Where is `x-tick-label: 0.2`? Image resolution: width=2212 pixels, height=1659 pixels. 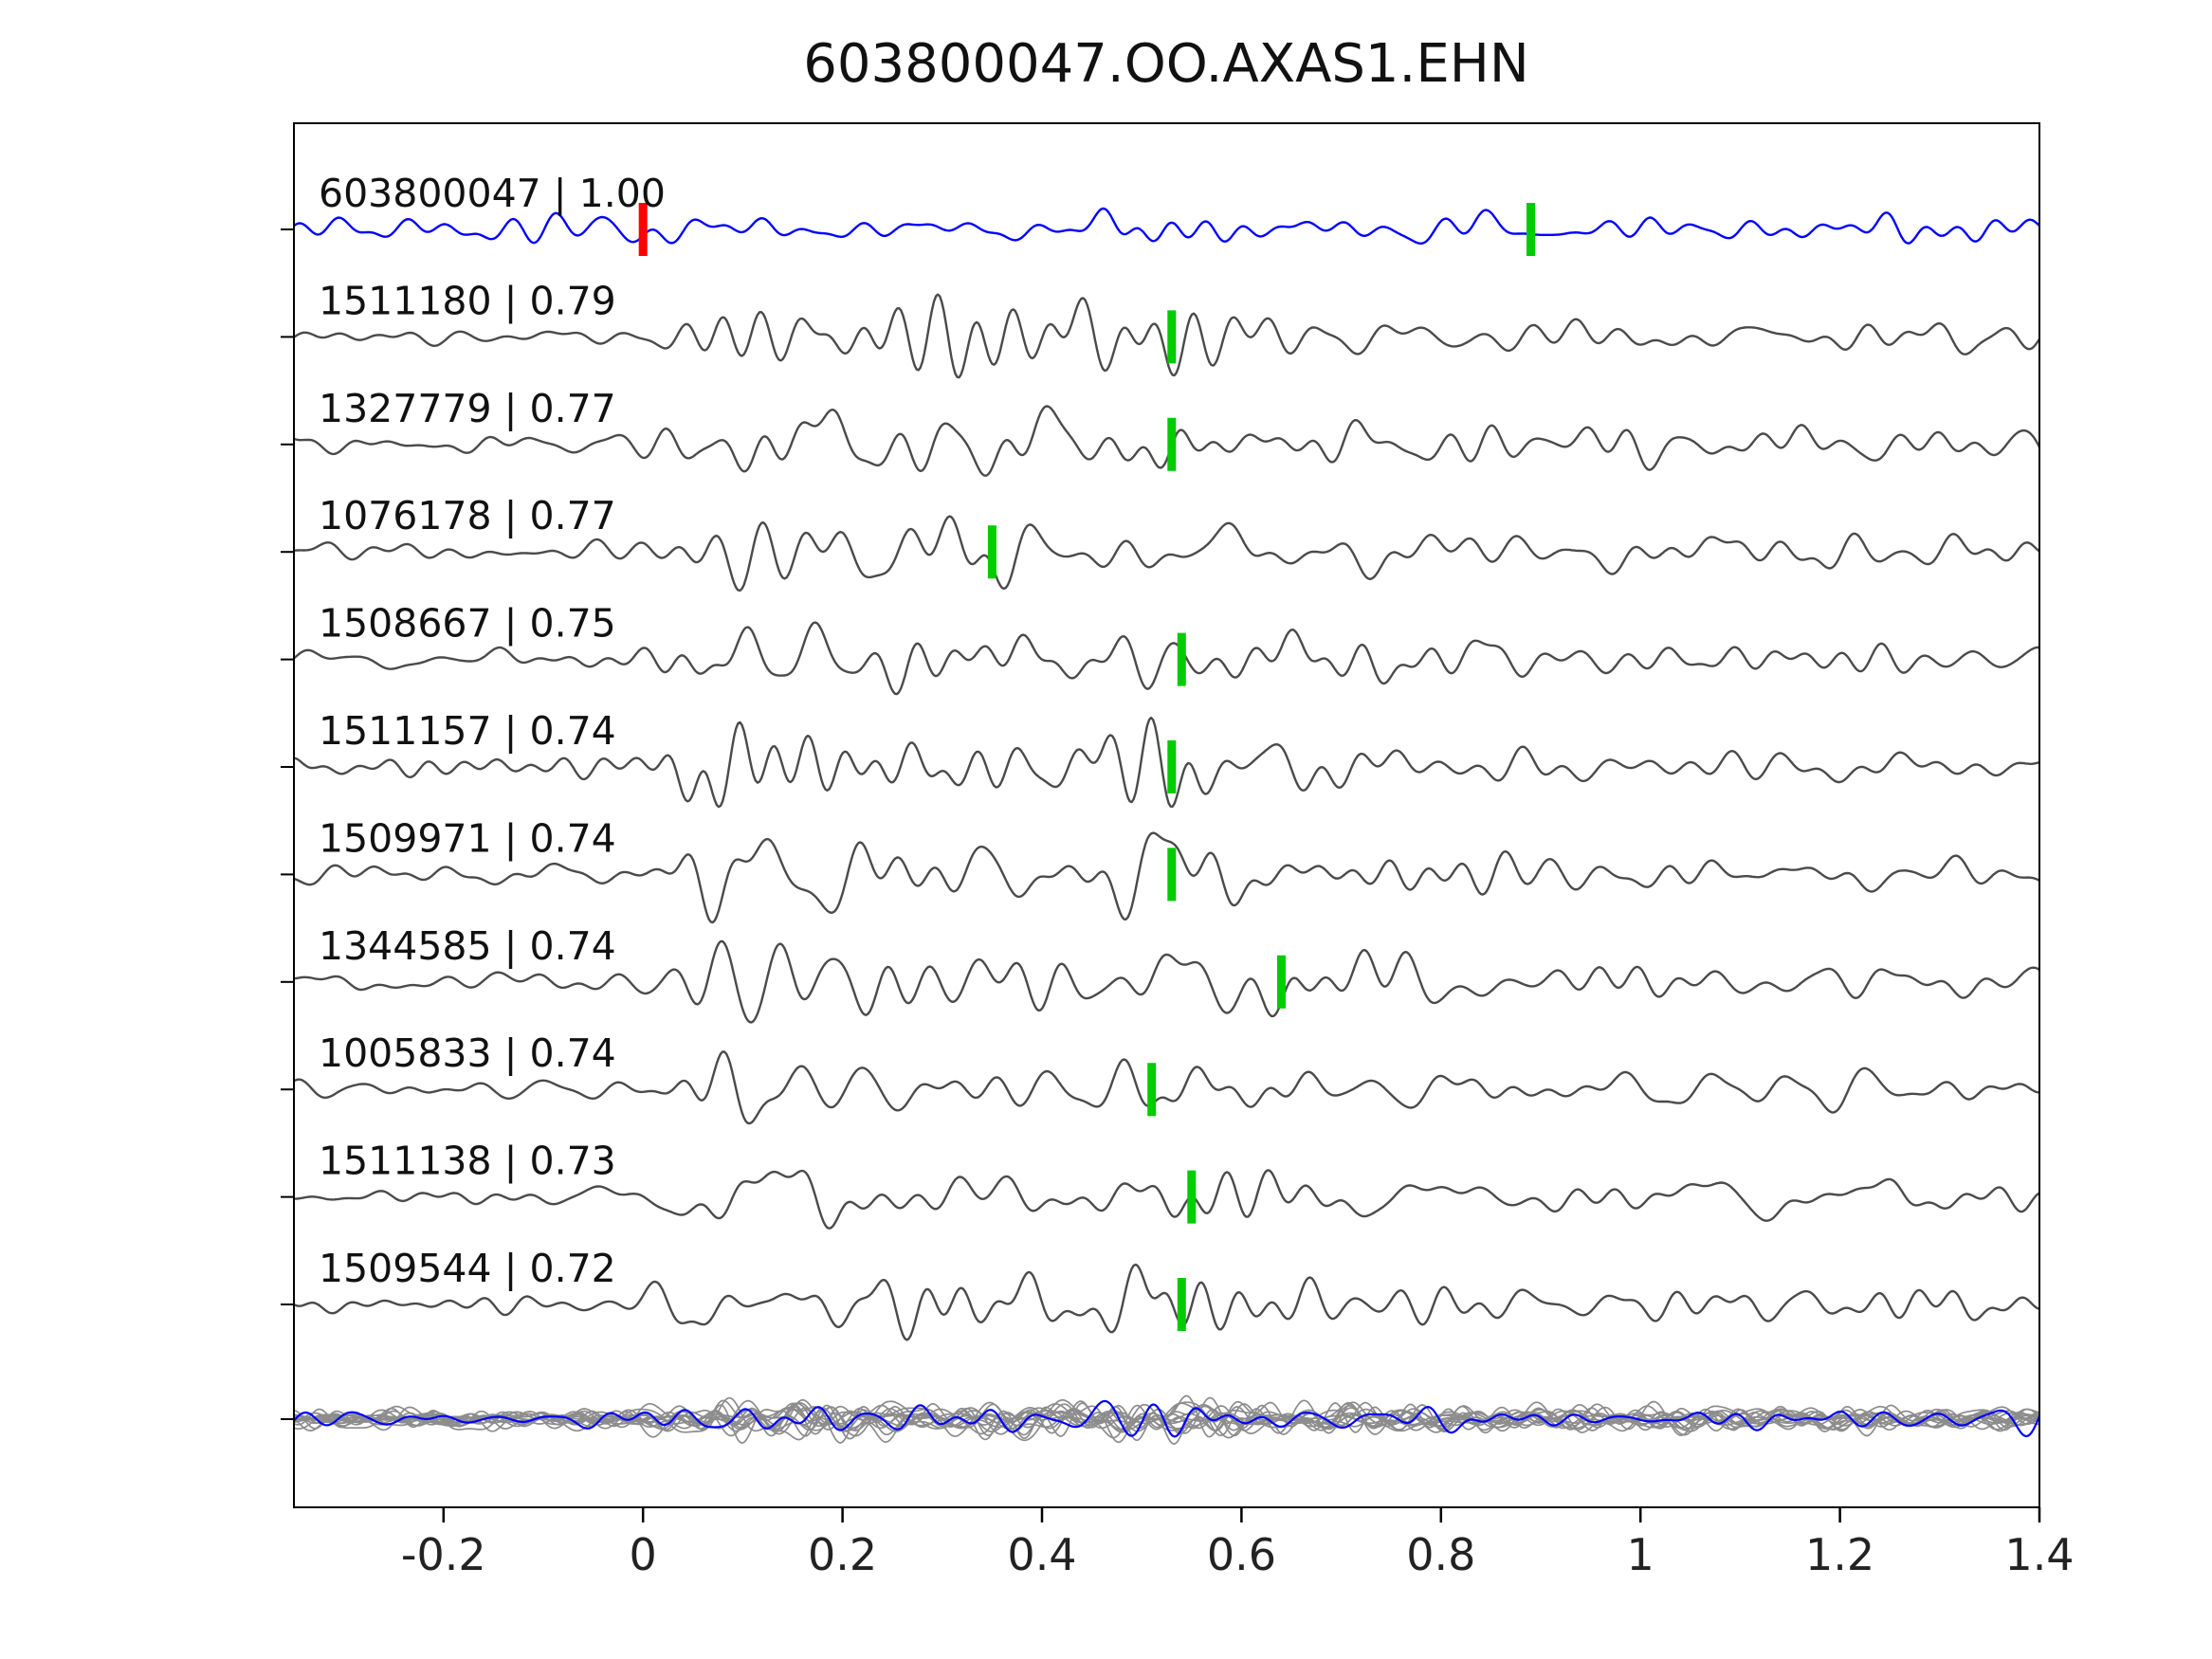 x-tick-label: 0.2 is located at coordinates (842, 1554).